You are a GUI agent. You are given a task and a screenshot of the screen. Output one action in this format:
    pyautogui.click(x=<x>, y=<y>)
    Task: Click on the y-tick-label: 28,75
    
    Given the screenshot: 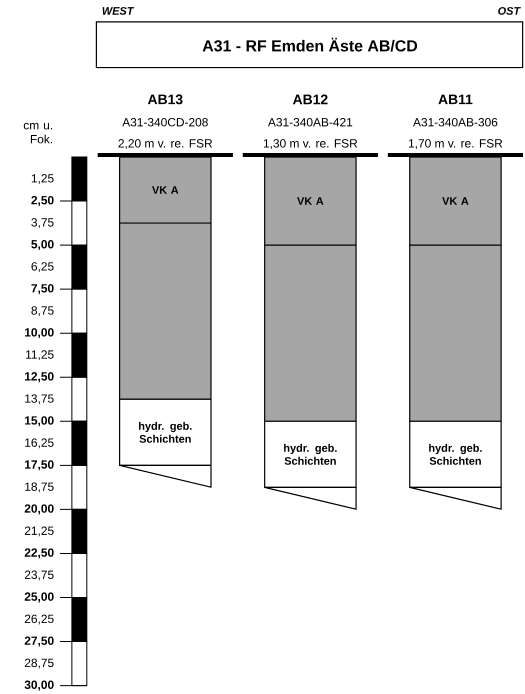 What is the action you would take?
    pyautogui.click(x=39, y=663)
    